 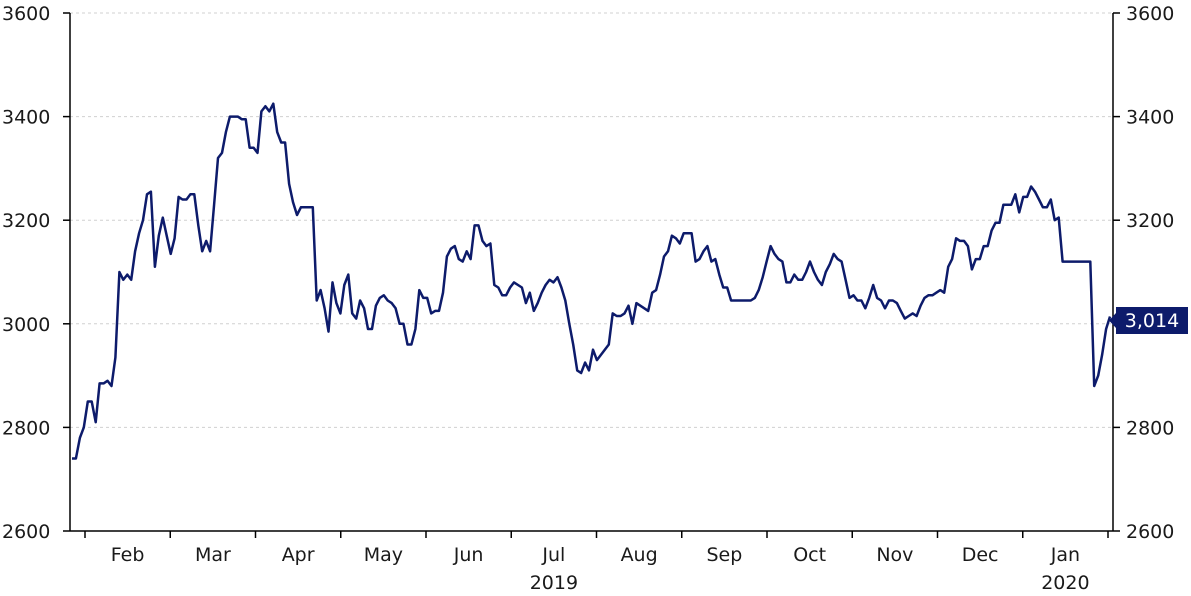 What do you see at coordinates (26, 532) in the screenshot?
I see `left-tick-label: 2600` at bounding box center [26, 532].